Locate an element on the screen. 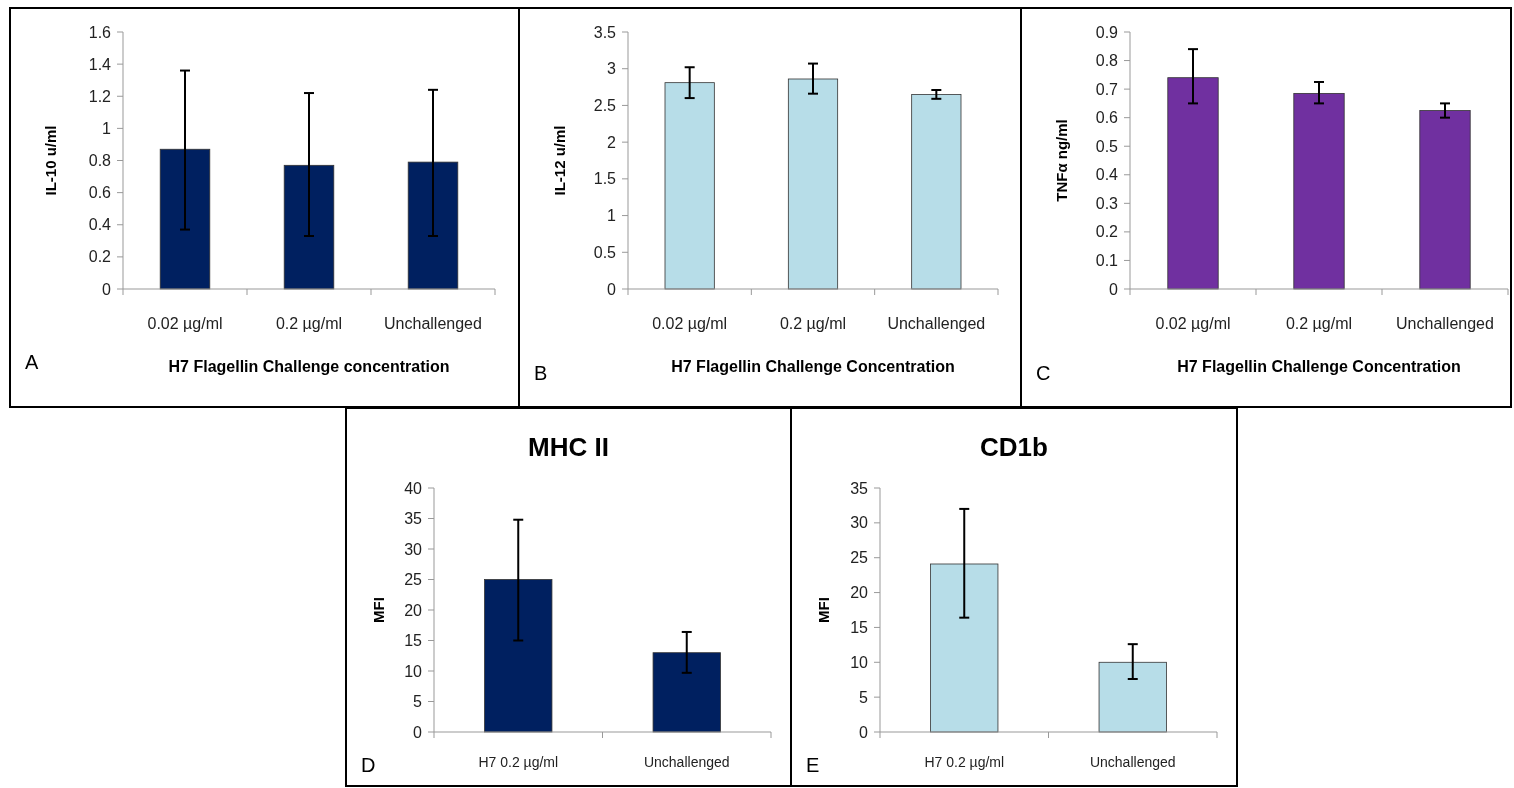  y-axis-title: IL-10 u/ml is located at coordinates (50, 160).